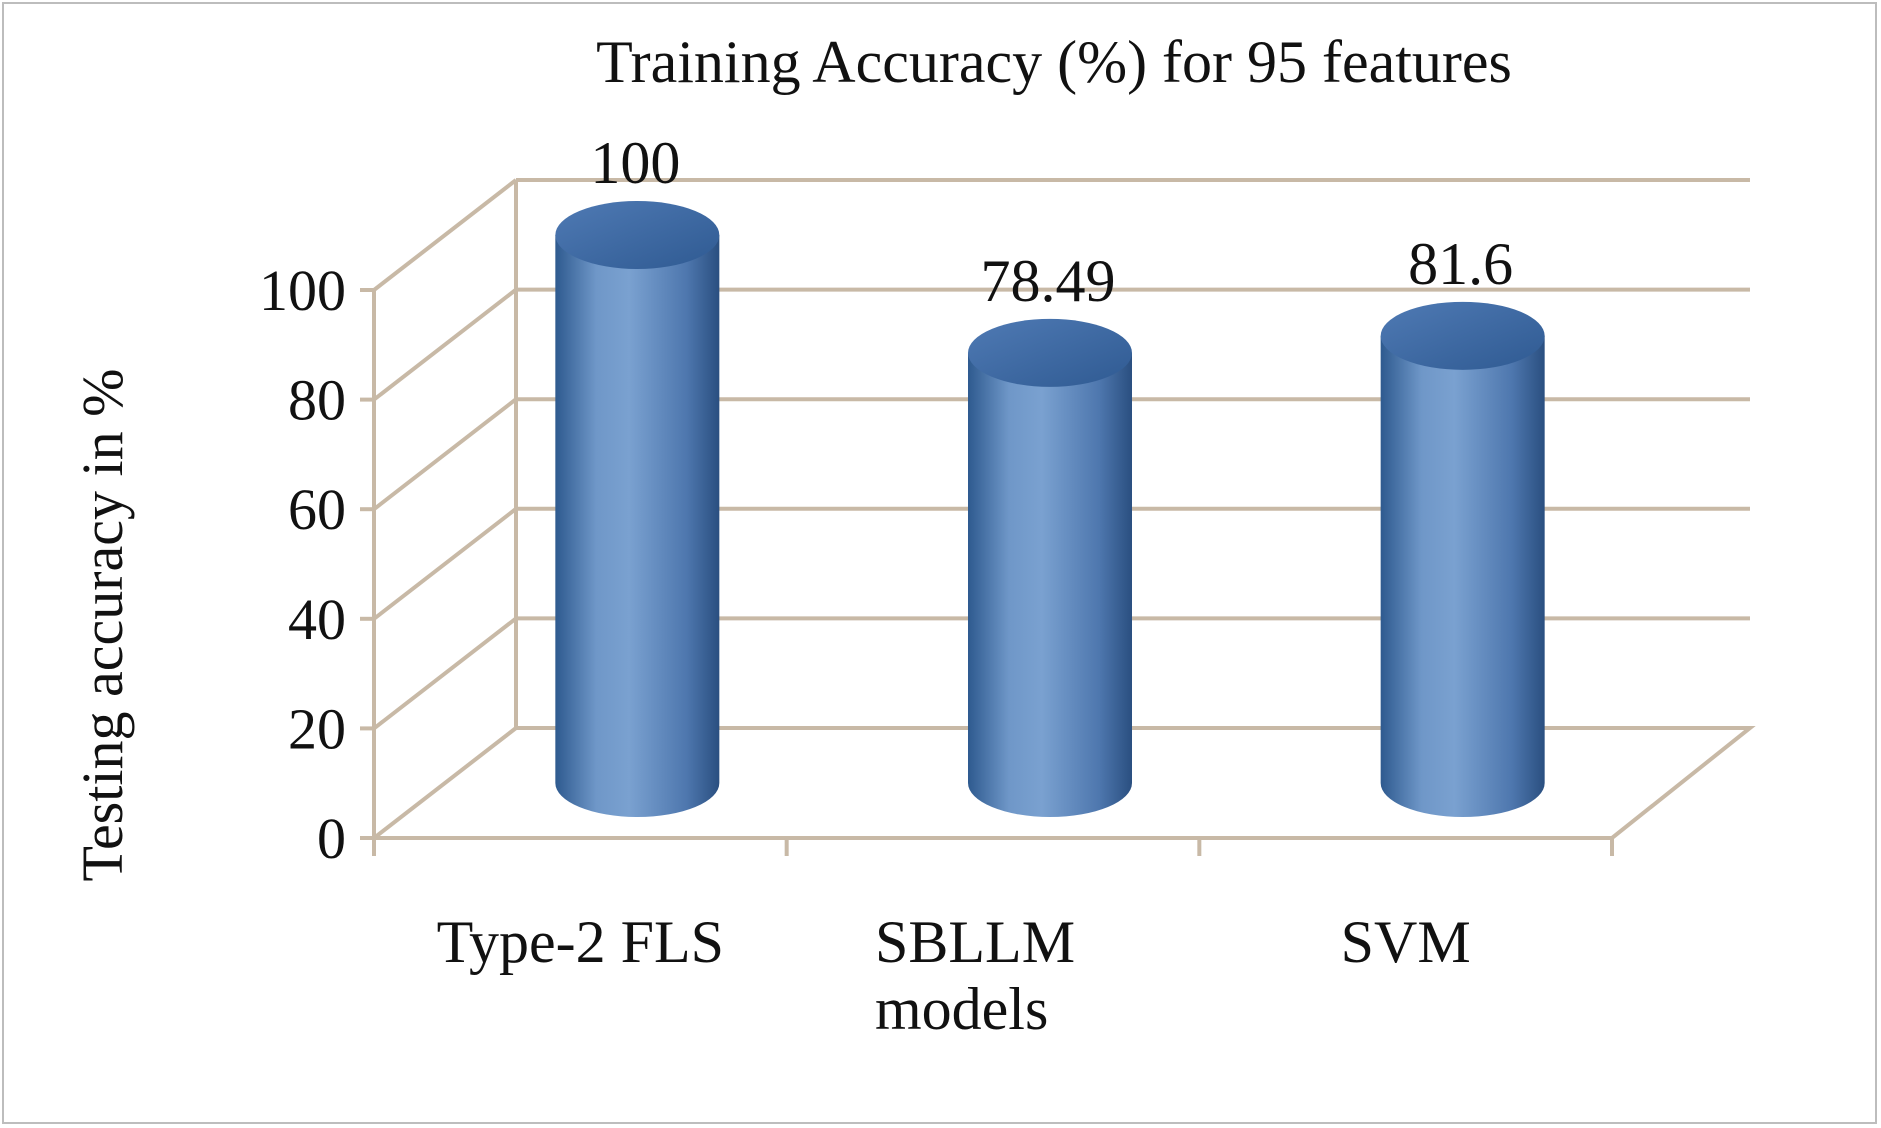  What do you see at coordinates (331, 838) in the screenshot?
I see `y-tick-label: 0` at bounding box center [331, 838].